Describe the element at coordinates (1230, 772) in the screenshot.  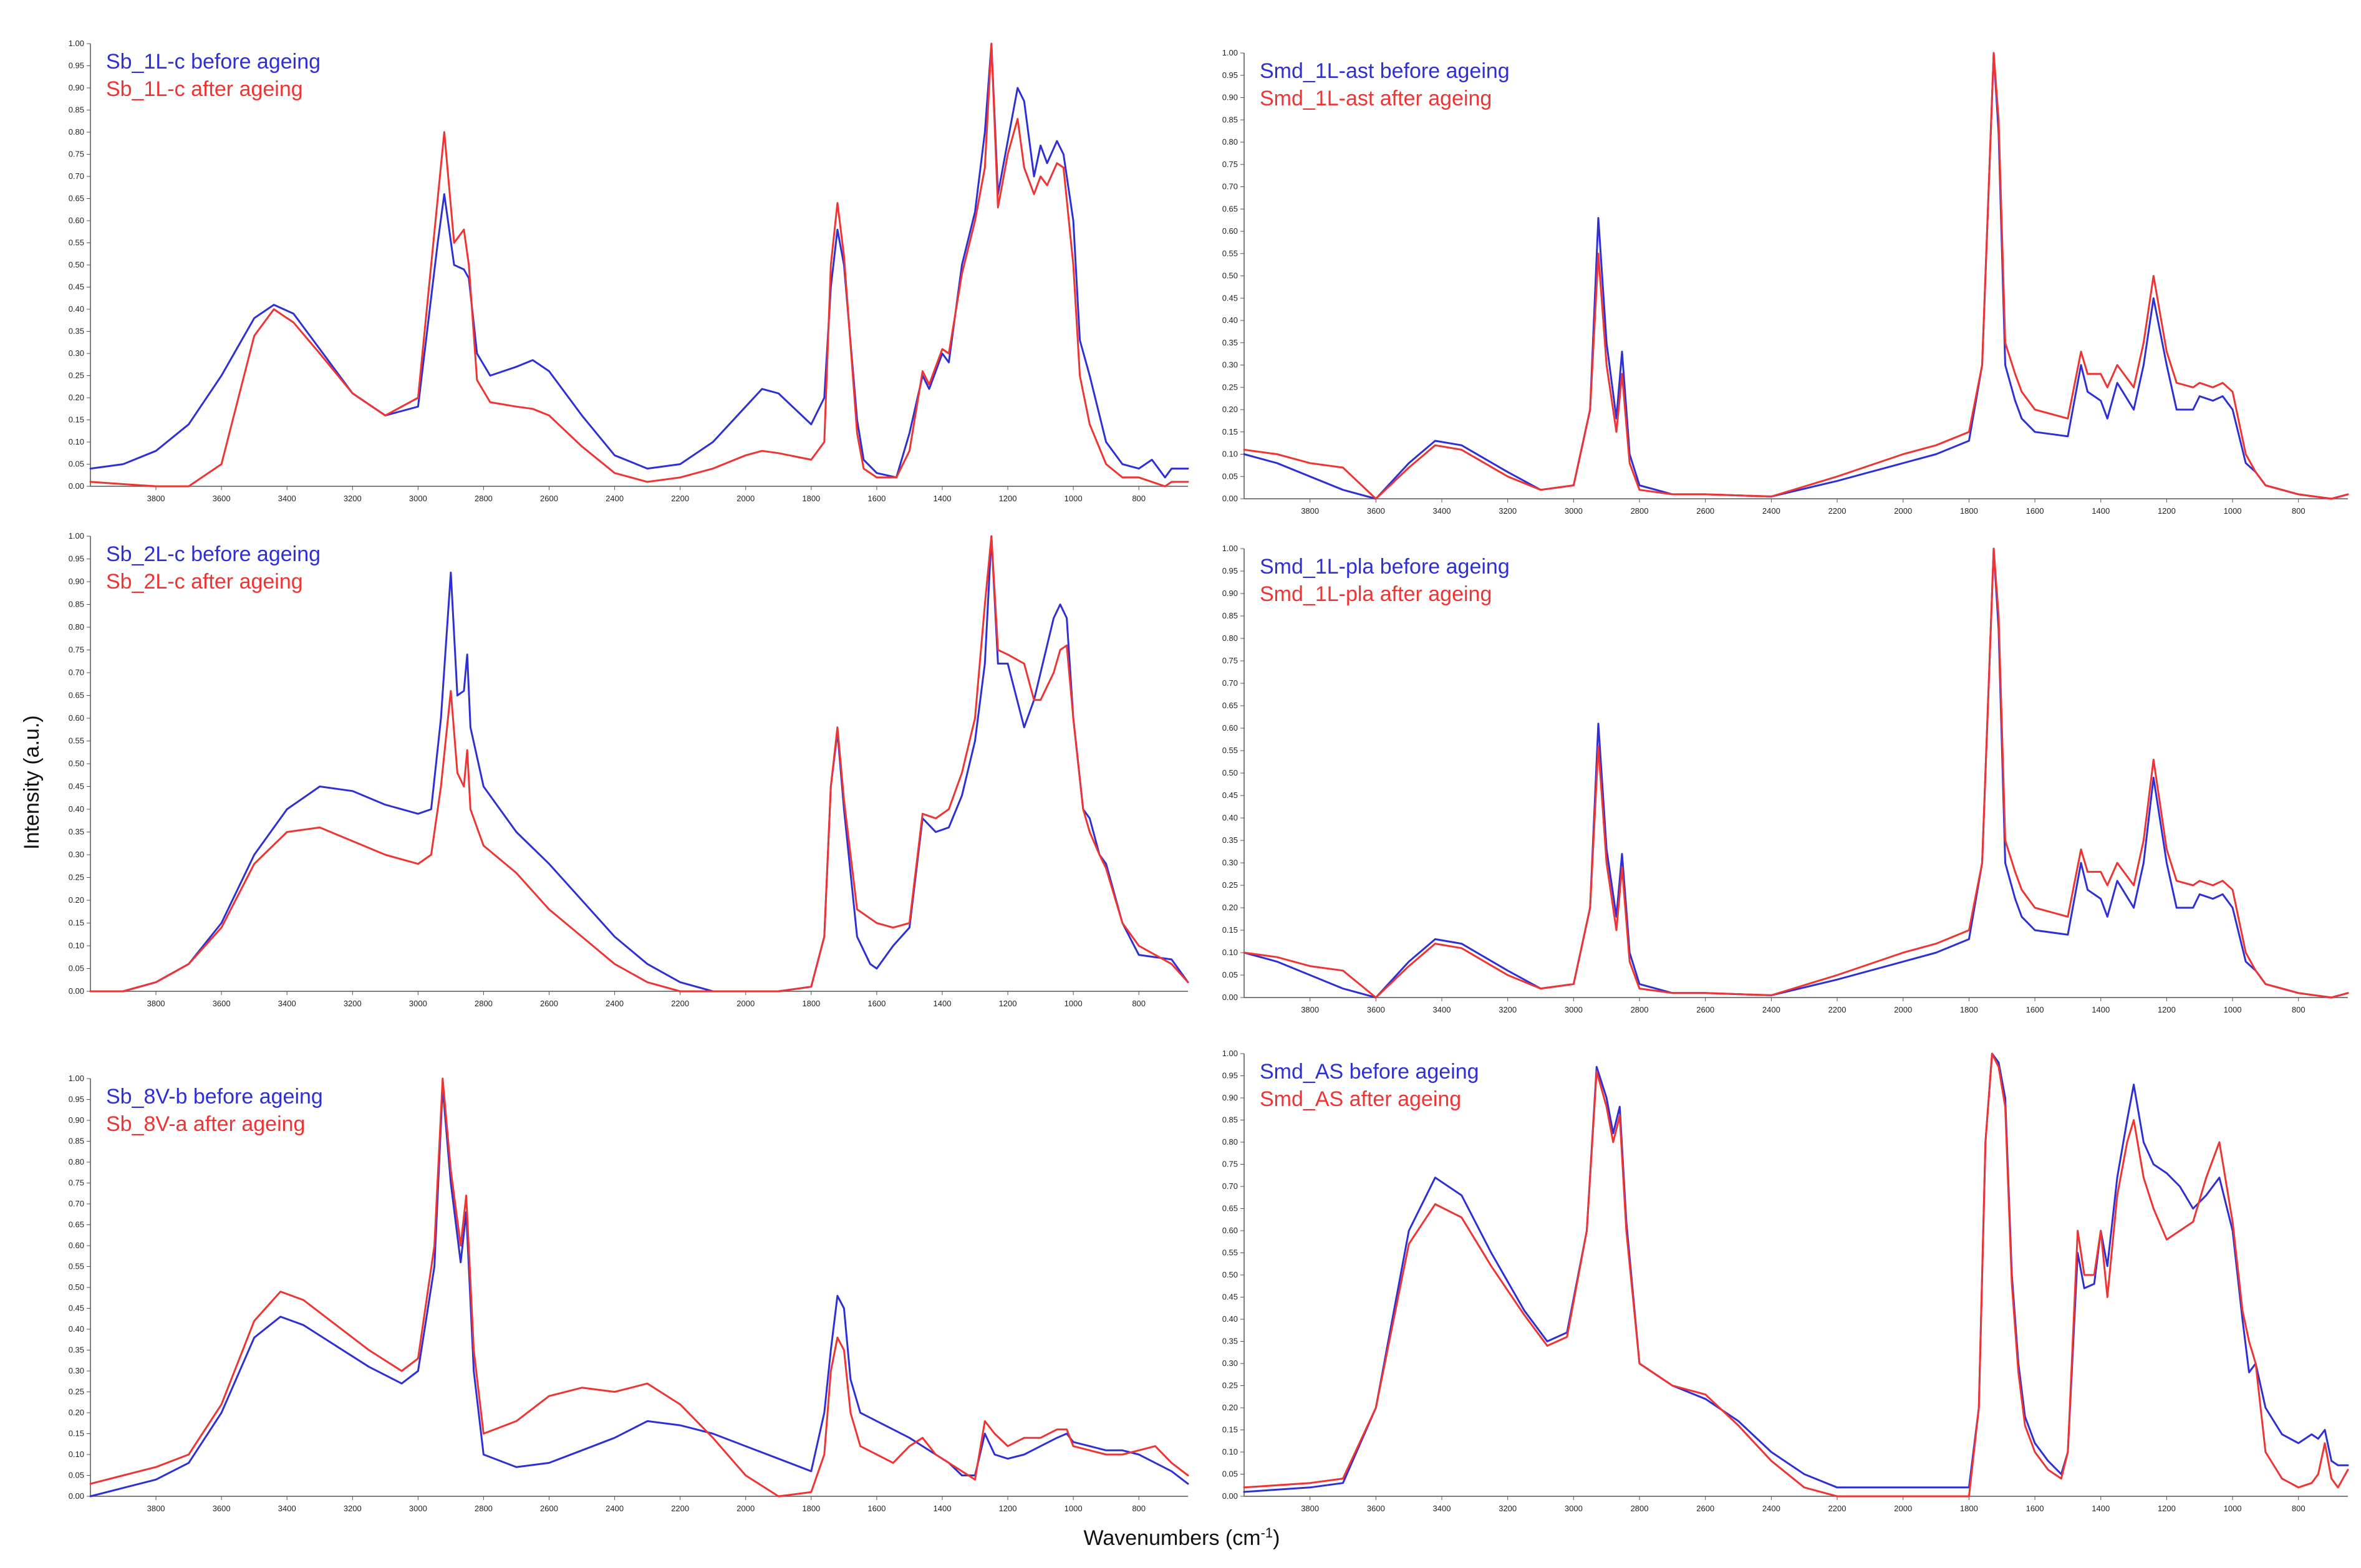
I see `y-tick-label: 0.50` at that location.